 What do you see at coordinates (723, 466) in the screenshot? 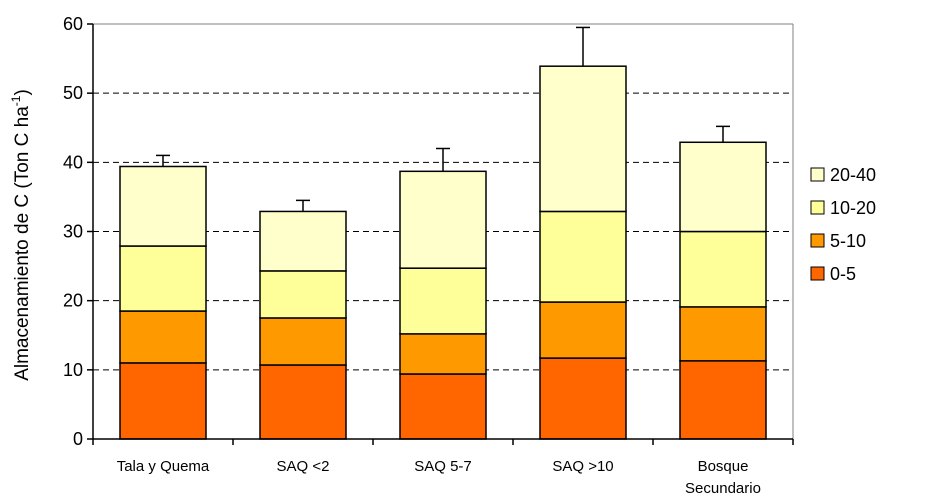
I see `x-category-label: Bosque` at bounding box center [723, 466].